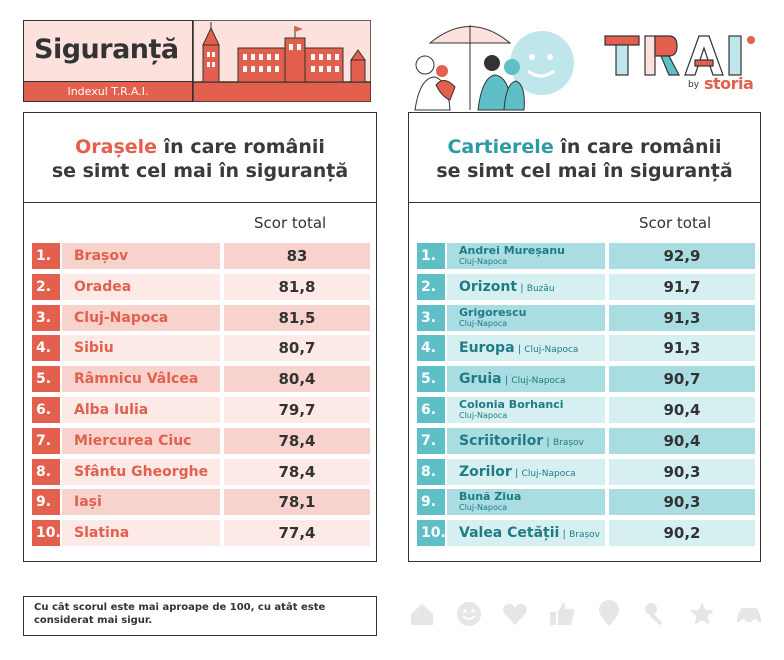 The height and width of the screenshot is (660, 784). Describe the element at coordinates (106, 49) in the screenshot. I see `page-title: Siguranță` at that location.